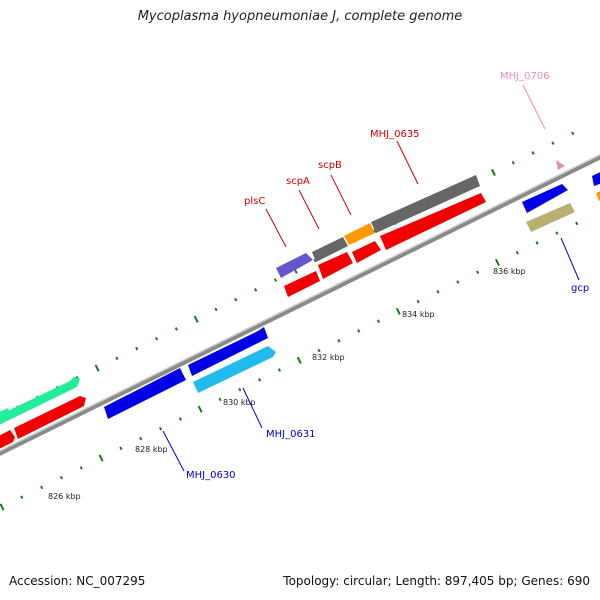  What do you see at coordinates (50, 417) in the screenshot?
I see `gene-red-long` at bounding box center [50, 417].